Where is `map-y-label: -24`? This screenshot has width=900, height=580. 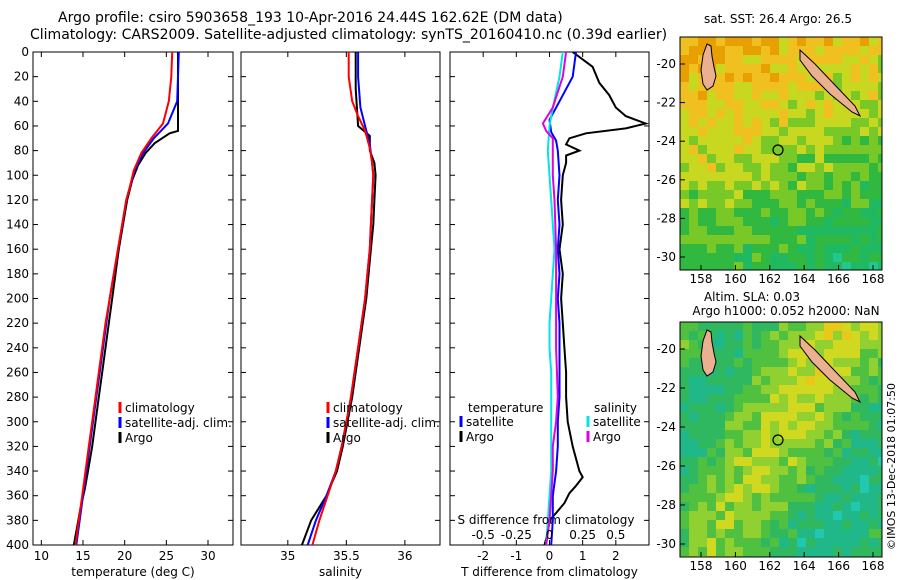
map-y-label: -24 is located at coordinates (666, 427).